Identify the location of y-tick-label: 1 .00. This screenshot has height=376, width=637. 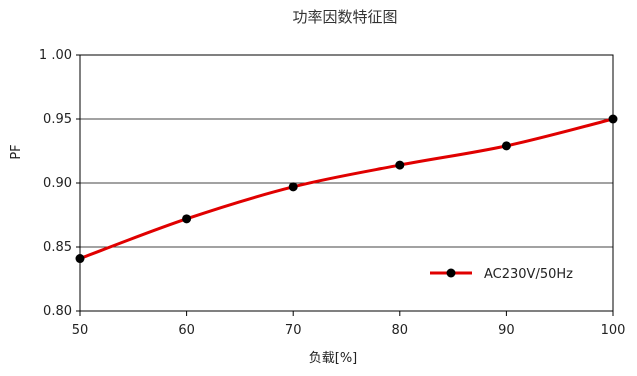
(55, 55).